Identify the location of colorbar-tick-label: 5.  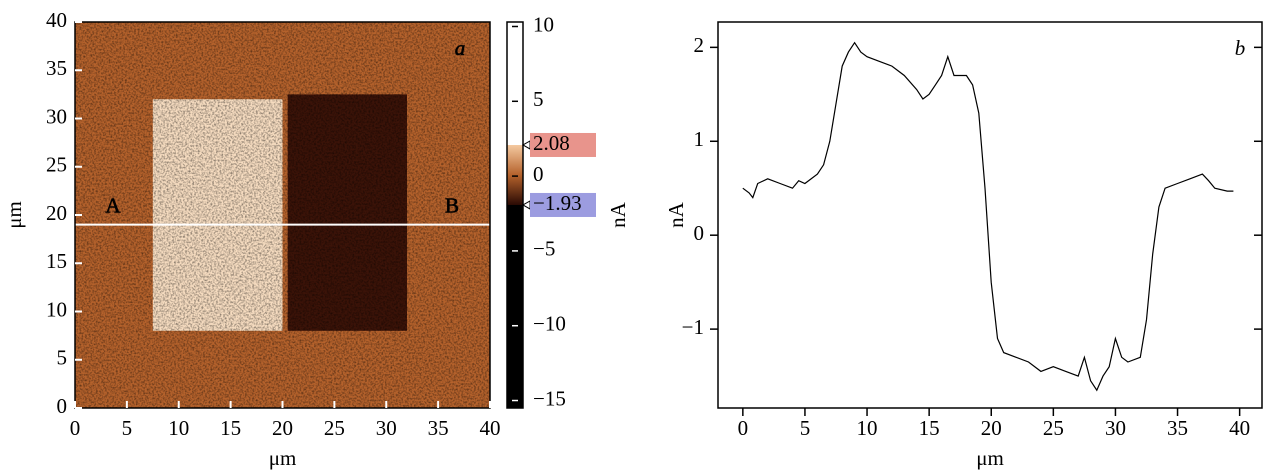
(538, 99).